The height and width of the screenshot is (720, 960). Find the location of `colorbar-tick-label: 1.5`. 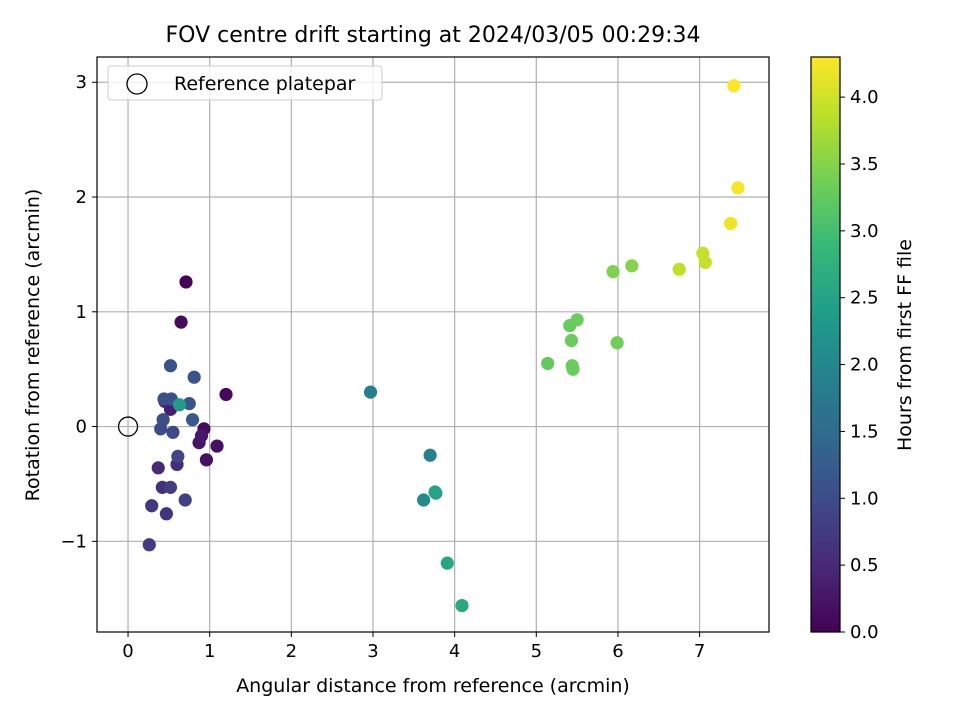

colorbar-tick-label: 1.5 is located at coordinates (864, 431).